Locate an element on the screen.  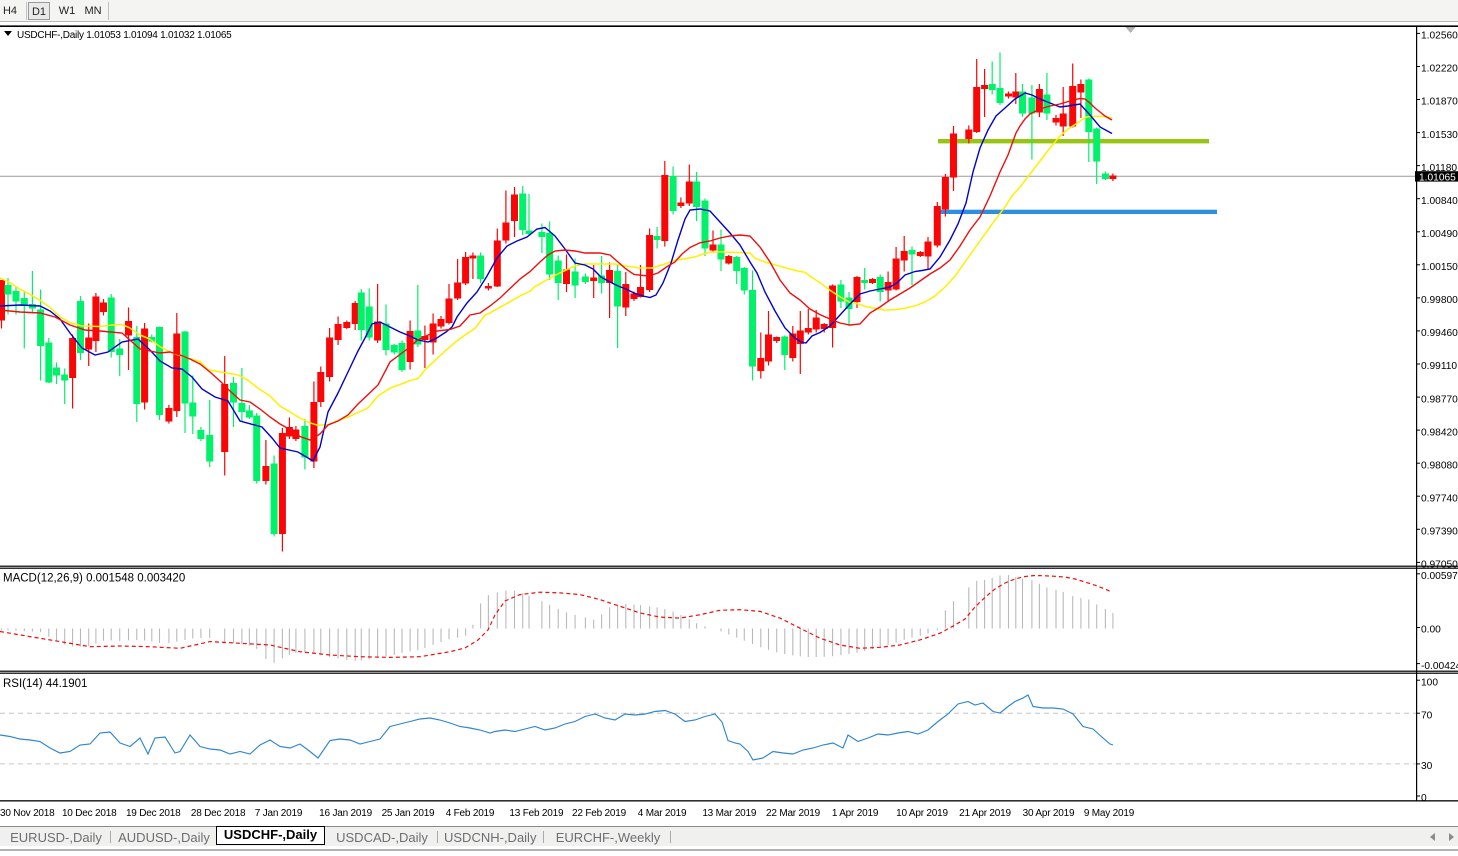
svg-text: -0.004243 is located at coordinates (1439, 666).